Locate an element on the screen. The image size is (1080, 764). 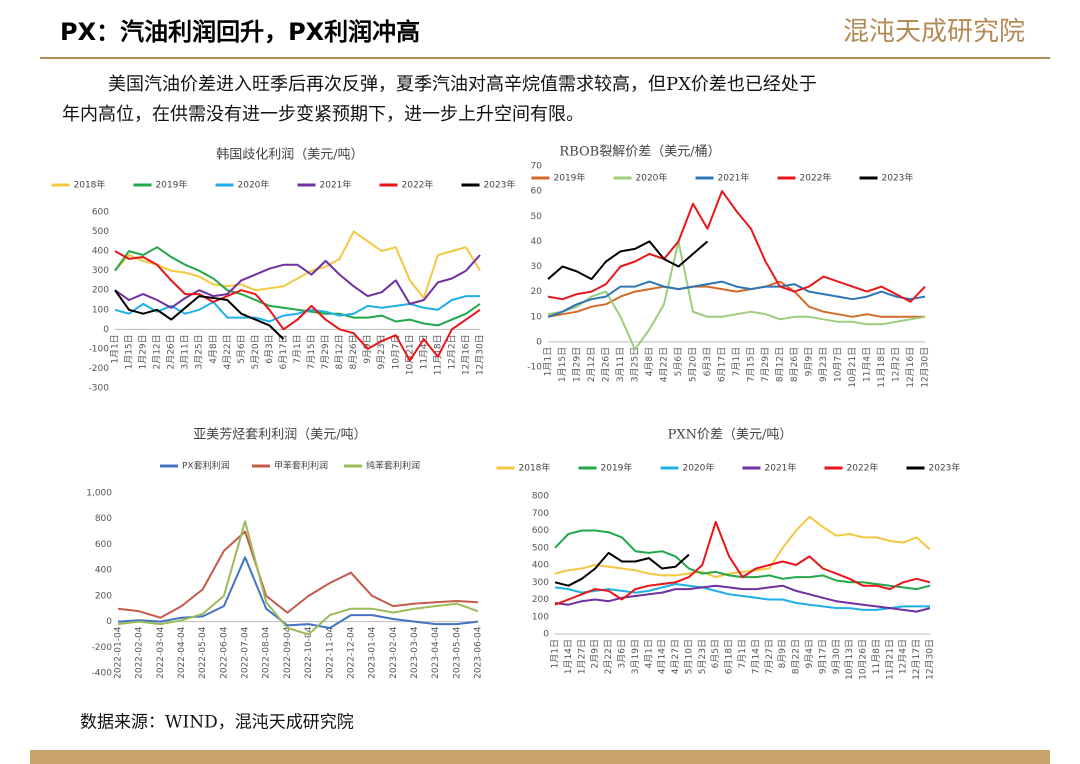
x-tick-label: 2022-01-04 is located at coordinates (119, 652).